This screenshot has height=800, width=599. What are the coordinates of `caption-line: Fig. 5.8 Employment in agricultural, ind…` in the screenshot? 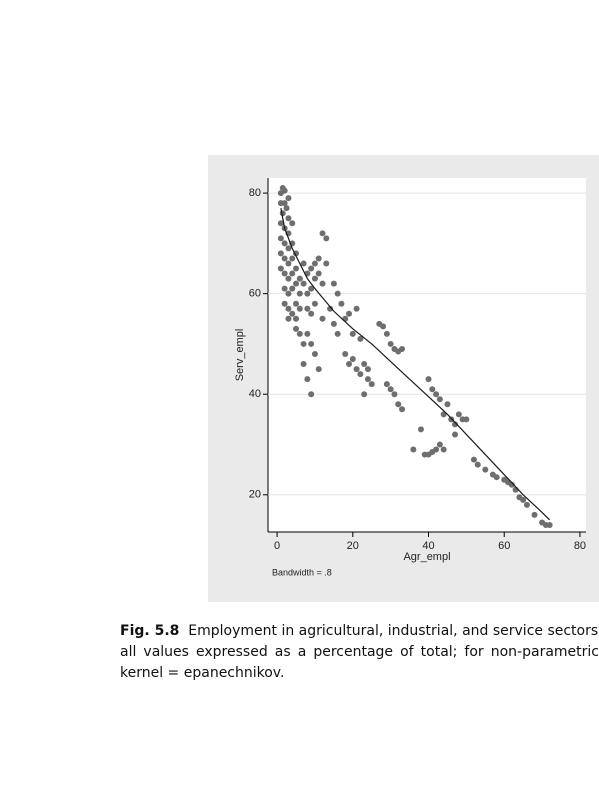 It's located at (359, 631).